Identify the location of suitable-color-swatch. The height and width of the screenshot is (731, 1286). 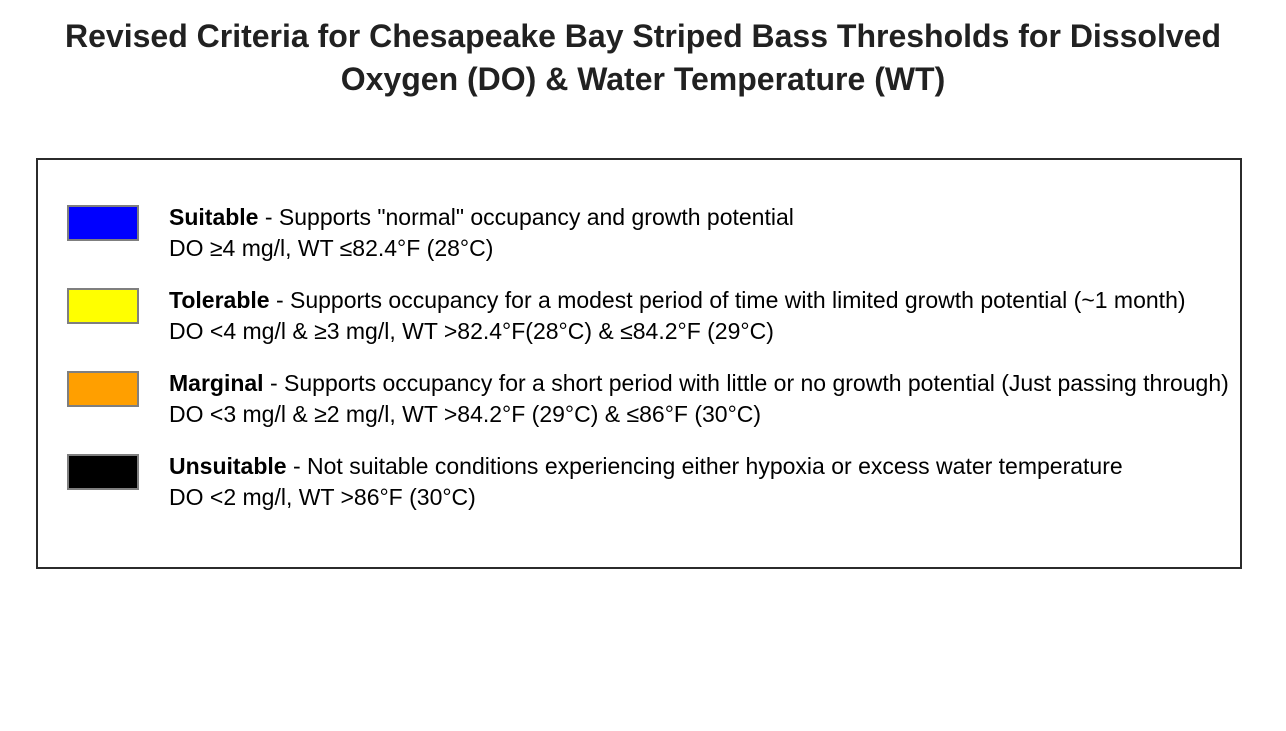
(103, 223).